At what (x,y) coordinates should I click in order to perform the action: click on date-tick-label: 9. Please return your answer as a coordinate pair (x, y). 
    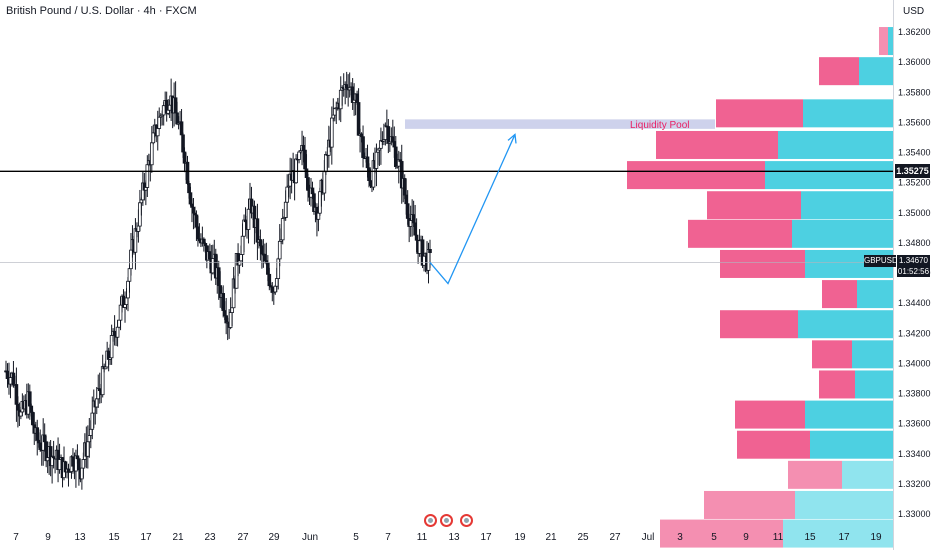
    Looking at the image, I should click on (48, 537).